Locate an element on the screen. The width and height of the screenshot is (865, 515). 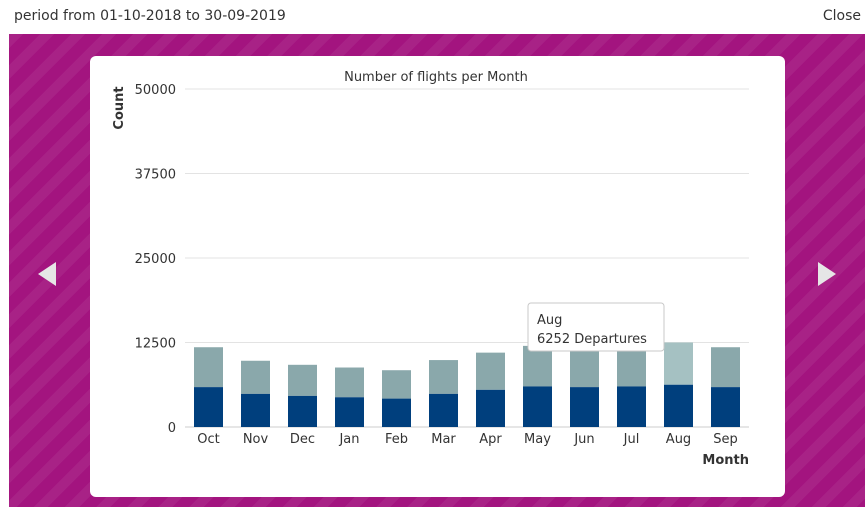
x-tick-label: May is located at coordinates (537, 439).